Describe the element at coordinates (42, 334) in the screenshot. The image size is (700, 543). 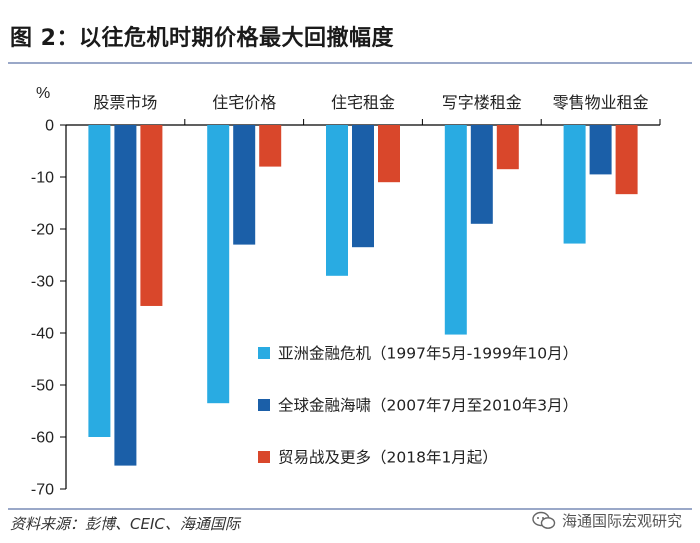
I see `y-tick-label: -40` at that location.